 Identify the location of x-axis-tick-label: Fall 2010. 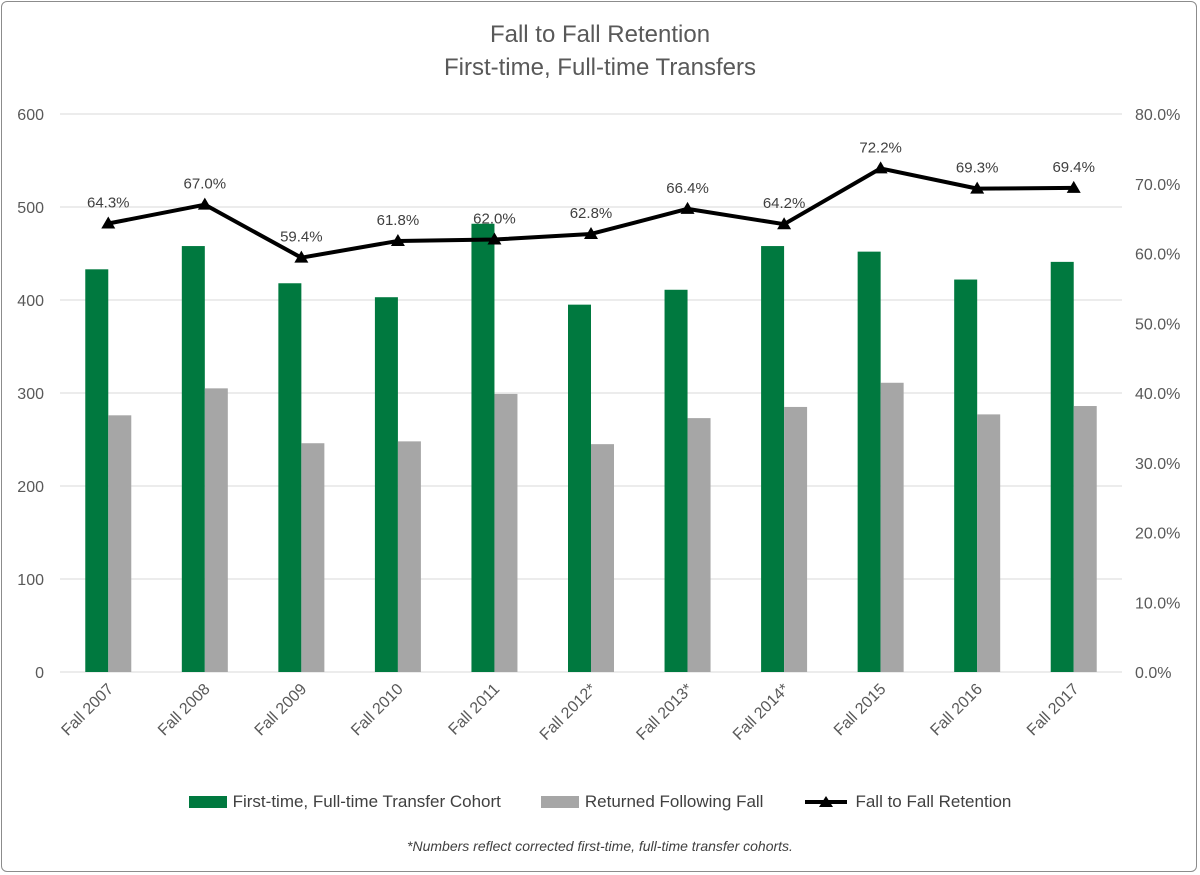
(377, 710).